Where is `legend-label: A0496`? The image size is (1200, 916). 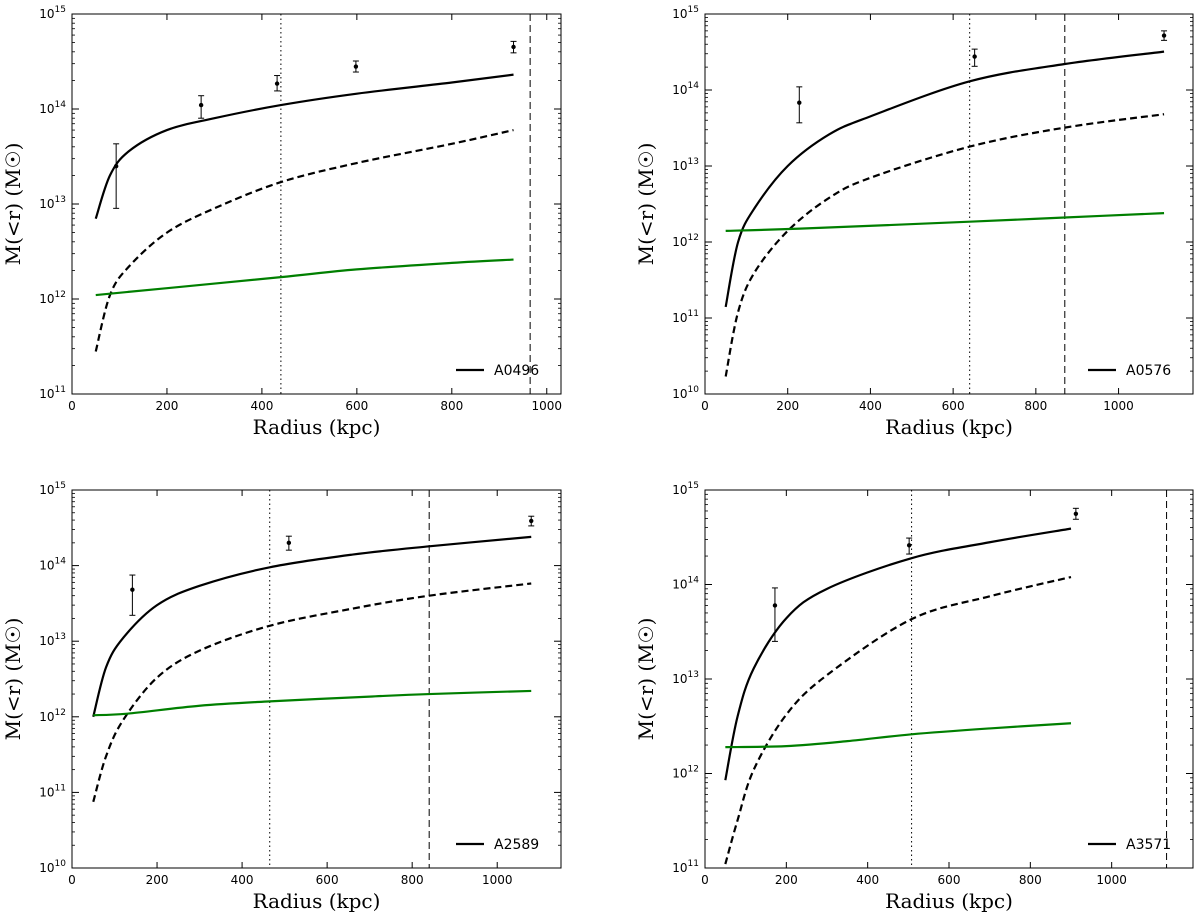
legend-label: A0496 is located at coordinates (516, 371).